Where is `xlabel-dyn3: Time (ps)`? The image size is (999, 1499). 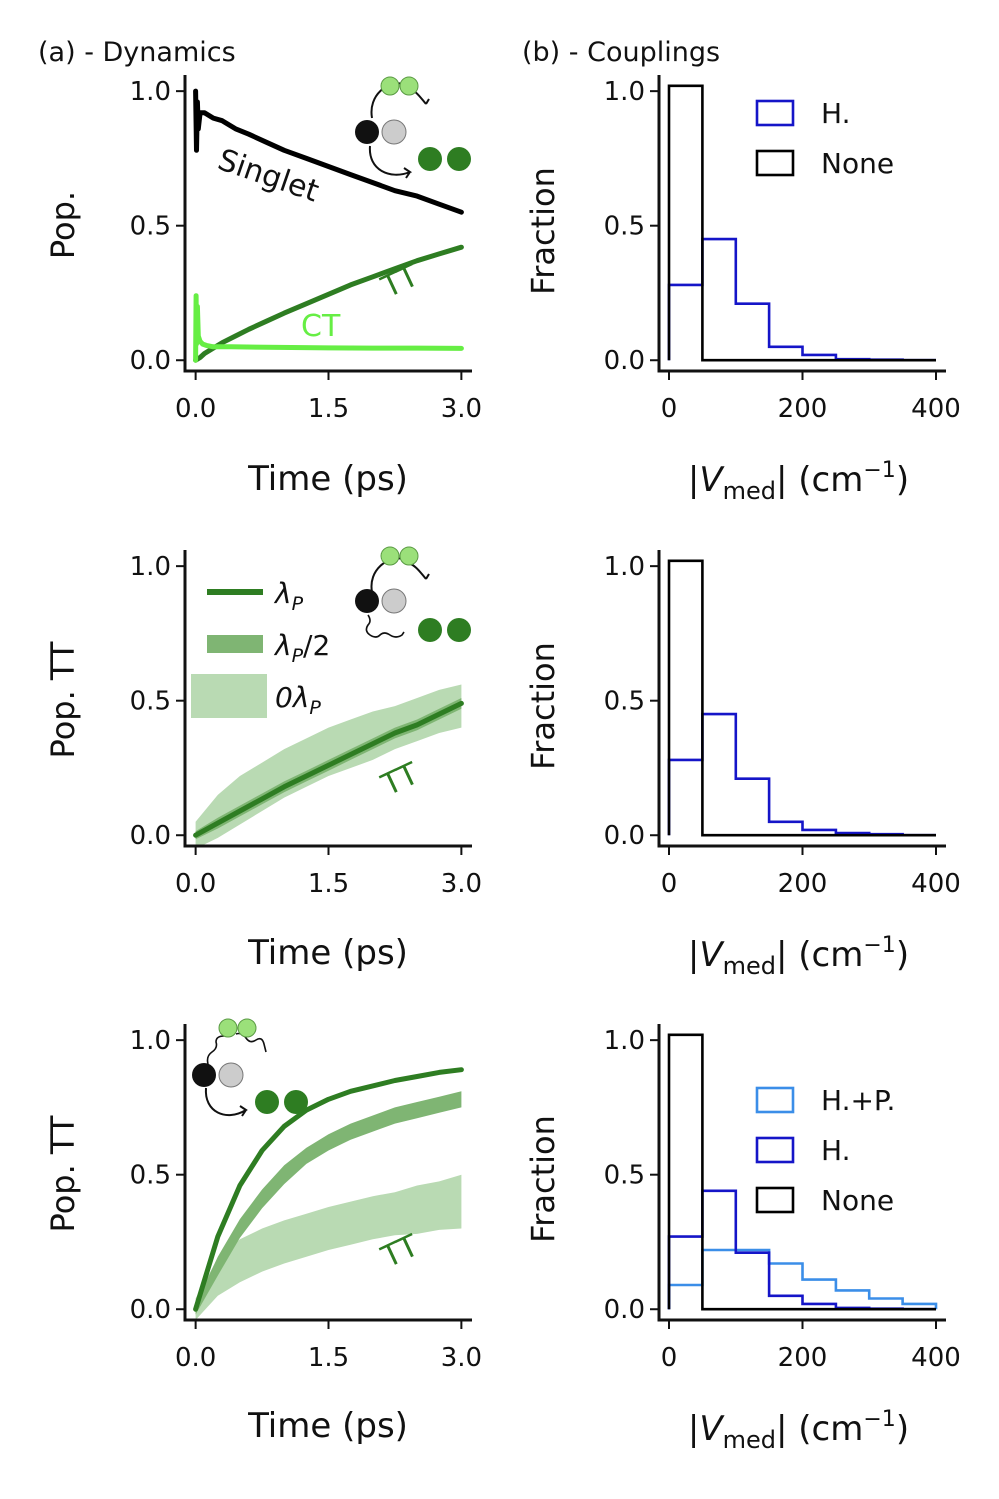
xlabel-dyn3: Time (ps) is located at coordinates (327, 1426).